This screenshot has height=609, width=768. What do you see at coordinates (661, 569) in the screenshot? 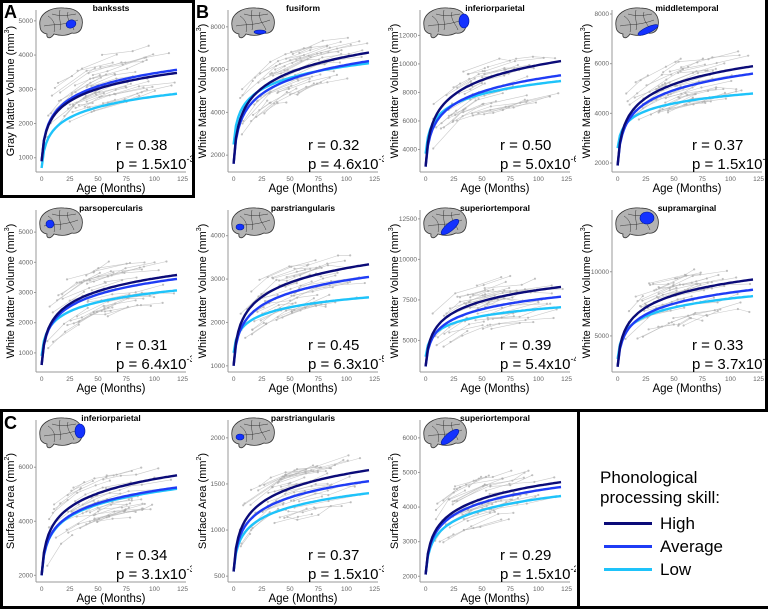
I see `legend-item-low: Low` at bounding box center [661, 569].